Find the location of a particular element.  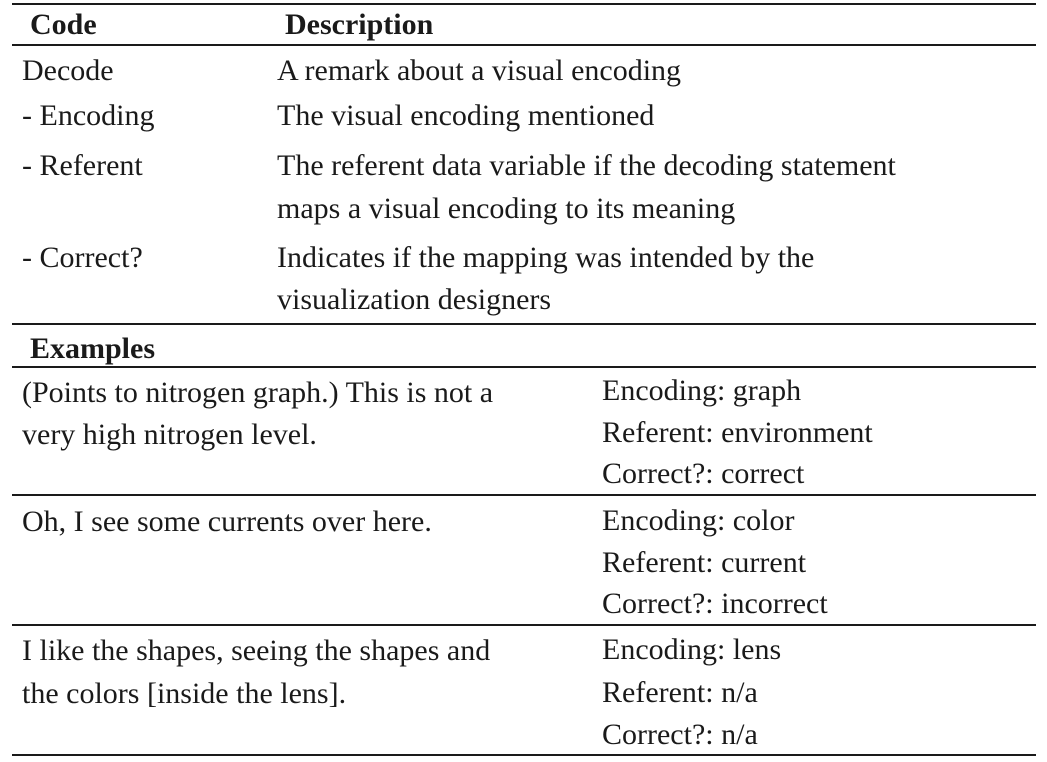

code-correct: - Correct? is located at coordinates (82, 257).